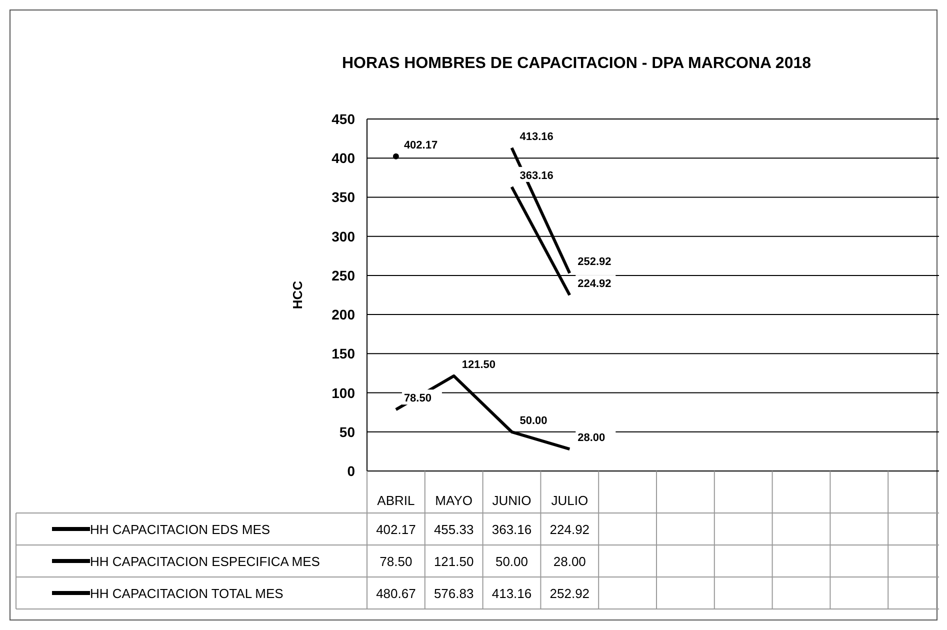  What do you see at coordinates (344, 354) in the screenshot?
I see `y-tick-label: 150` at bounding box center [344, 354].